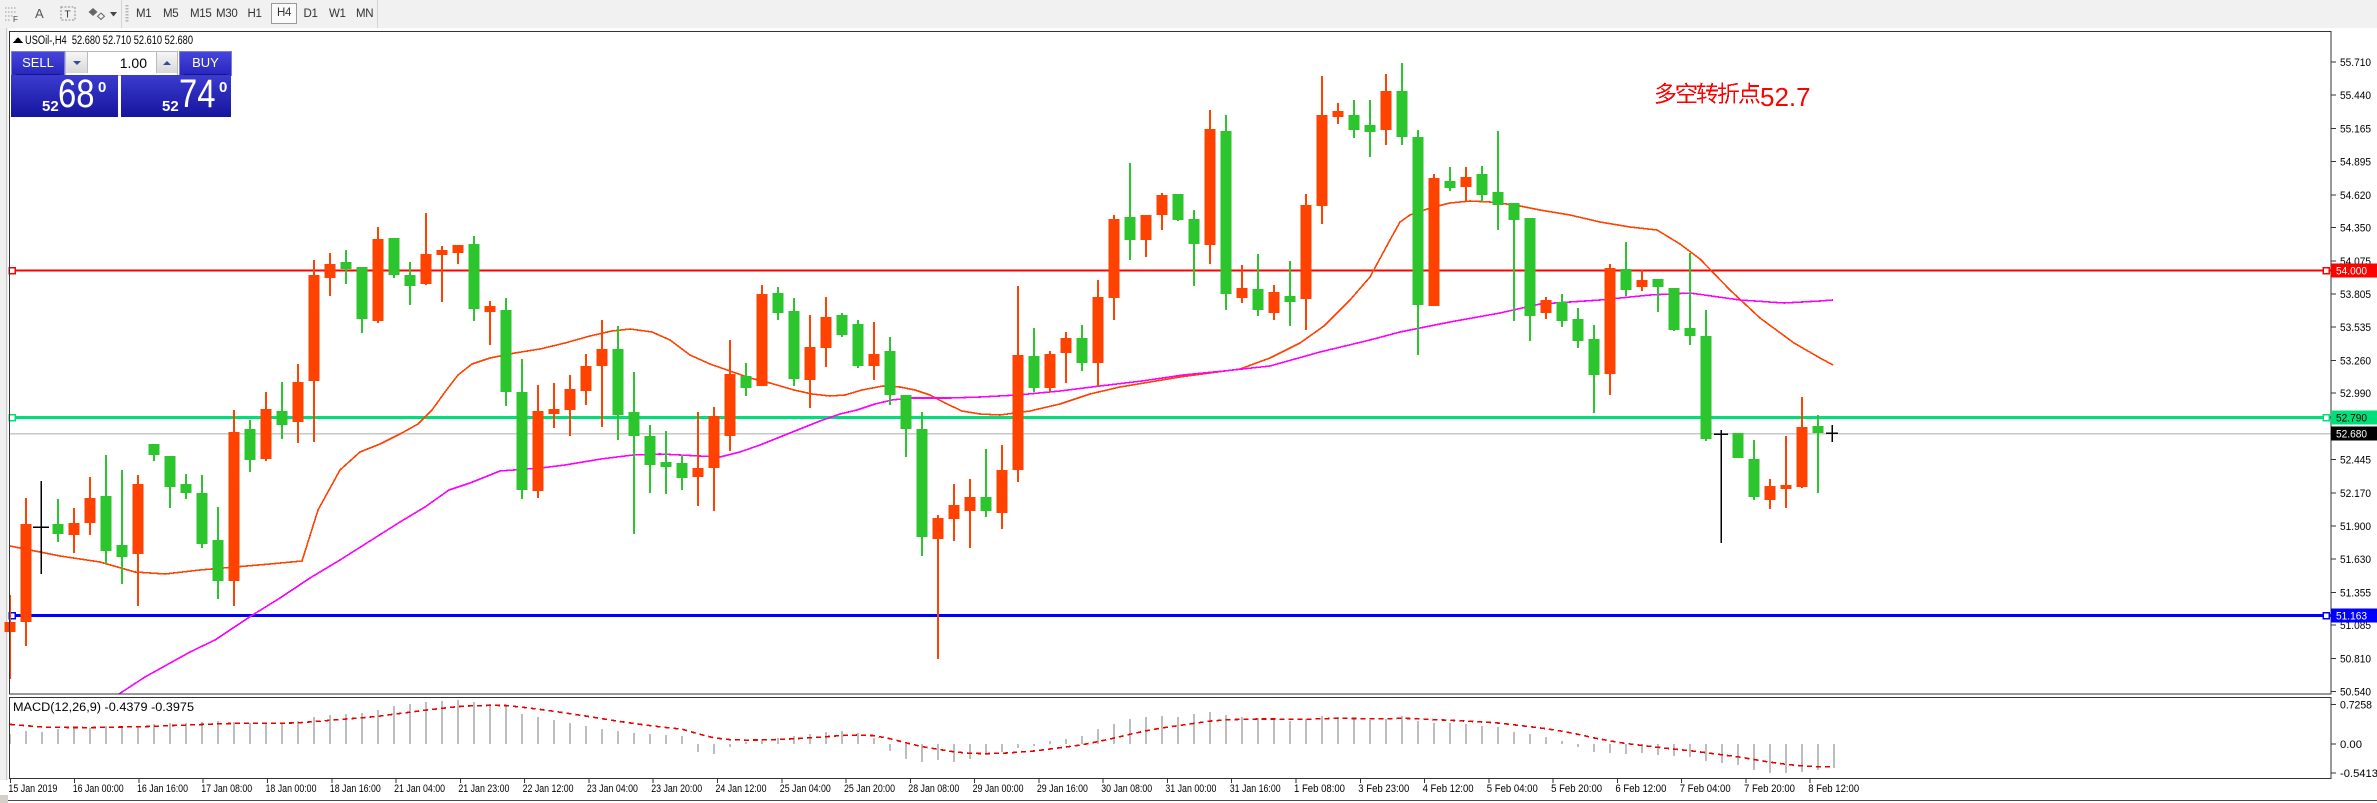 This screenshot has width=2377, height=803. What do you see at coordinates (1512, 789) in the screenshot?
I see `svg-text: 5 Feb 04:00` at bounding box center [1512, 789].